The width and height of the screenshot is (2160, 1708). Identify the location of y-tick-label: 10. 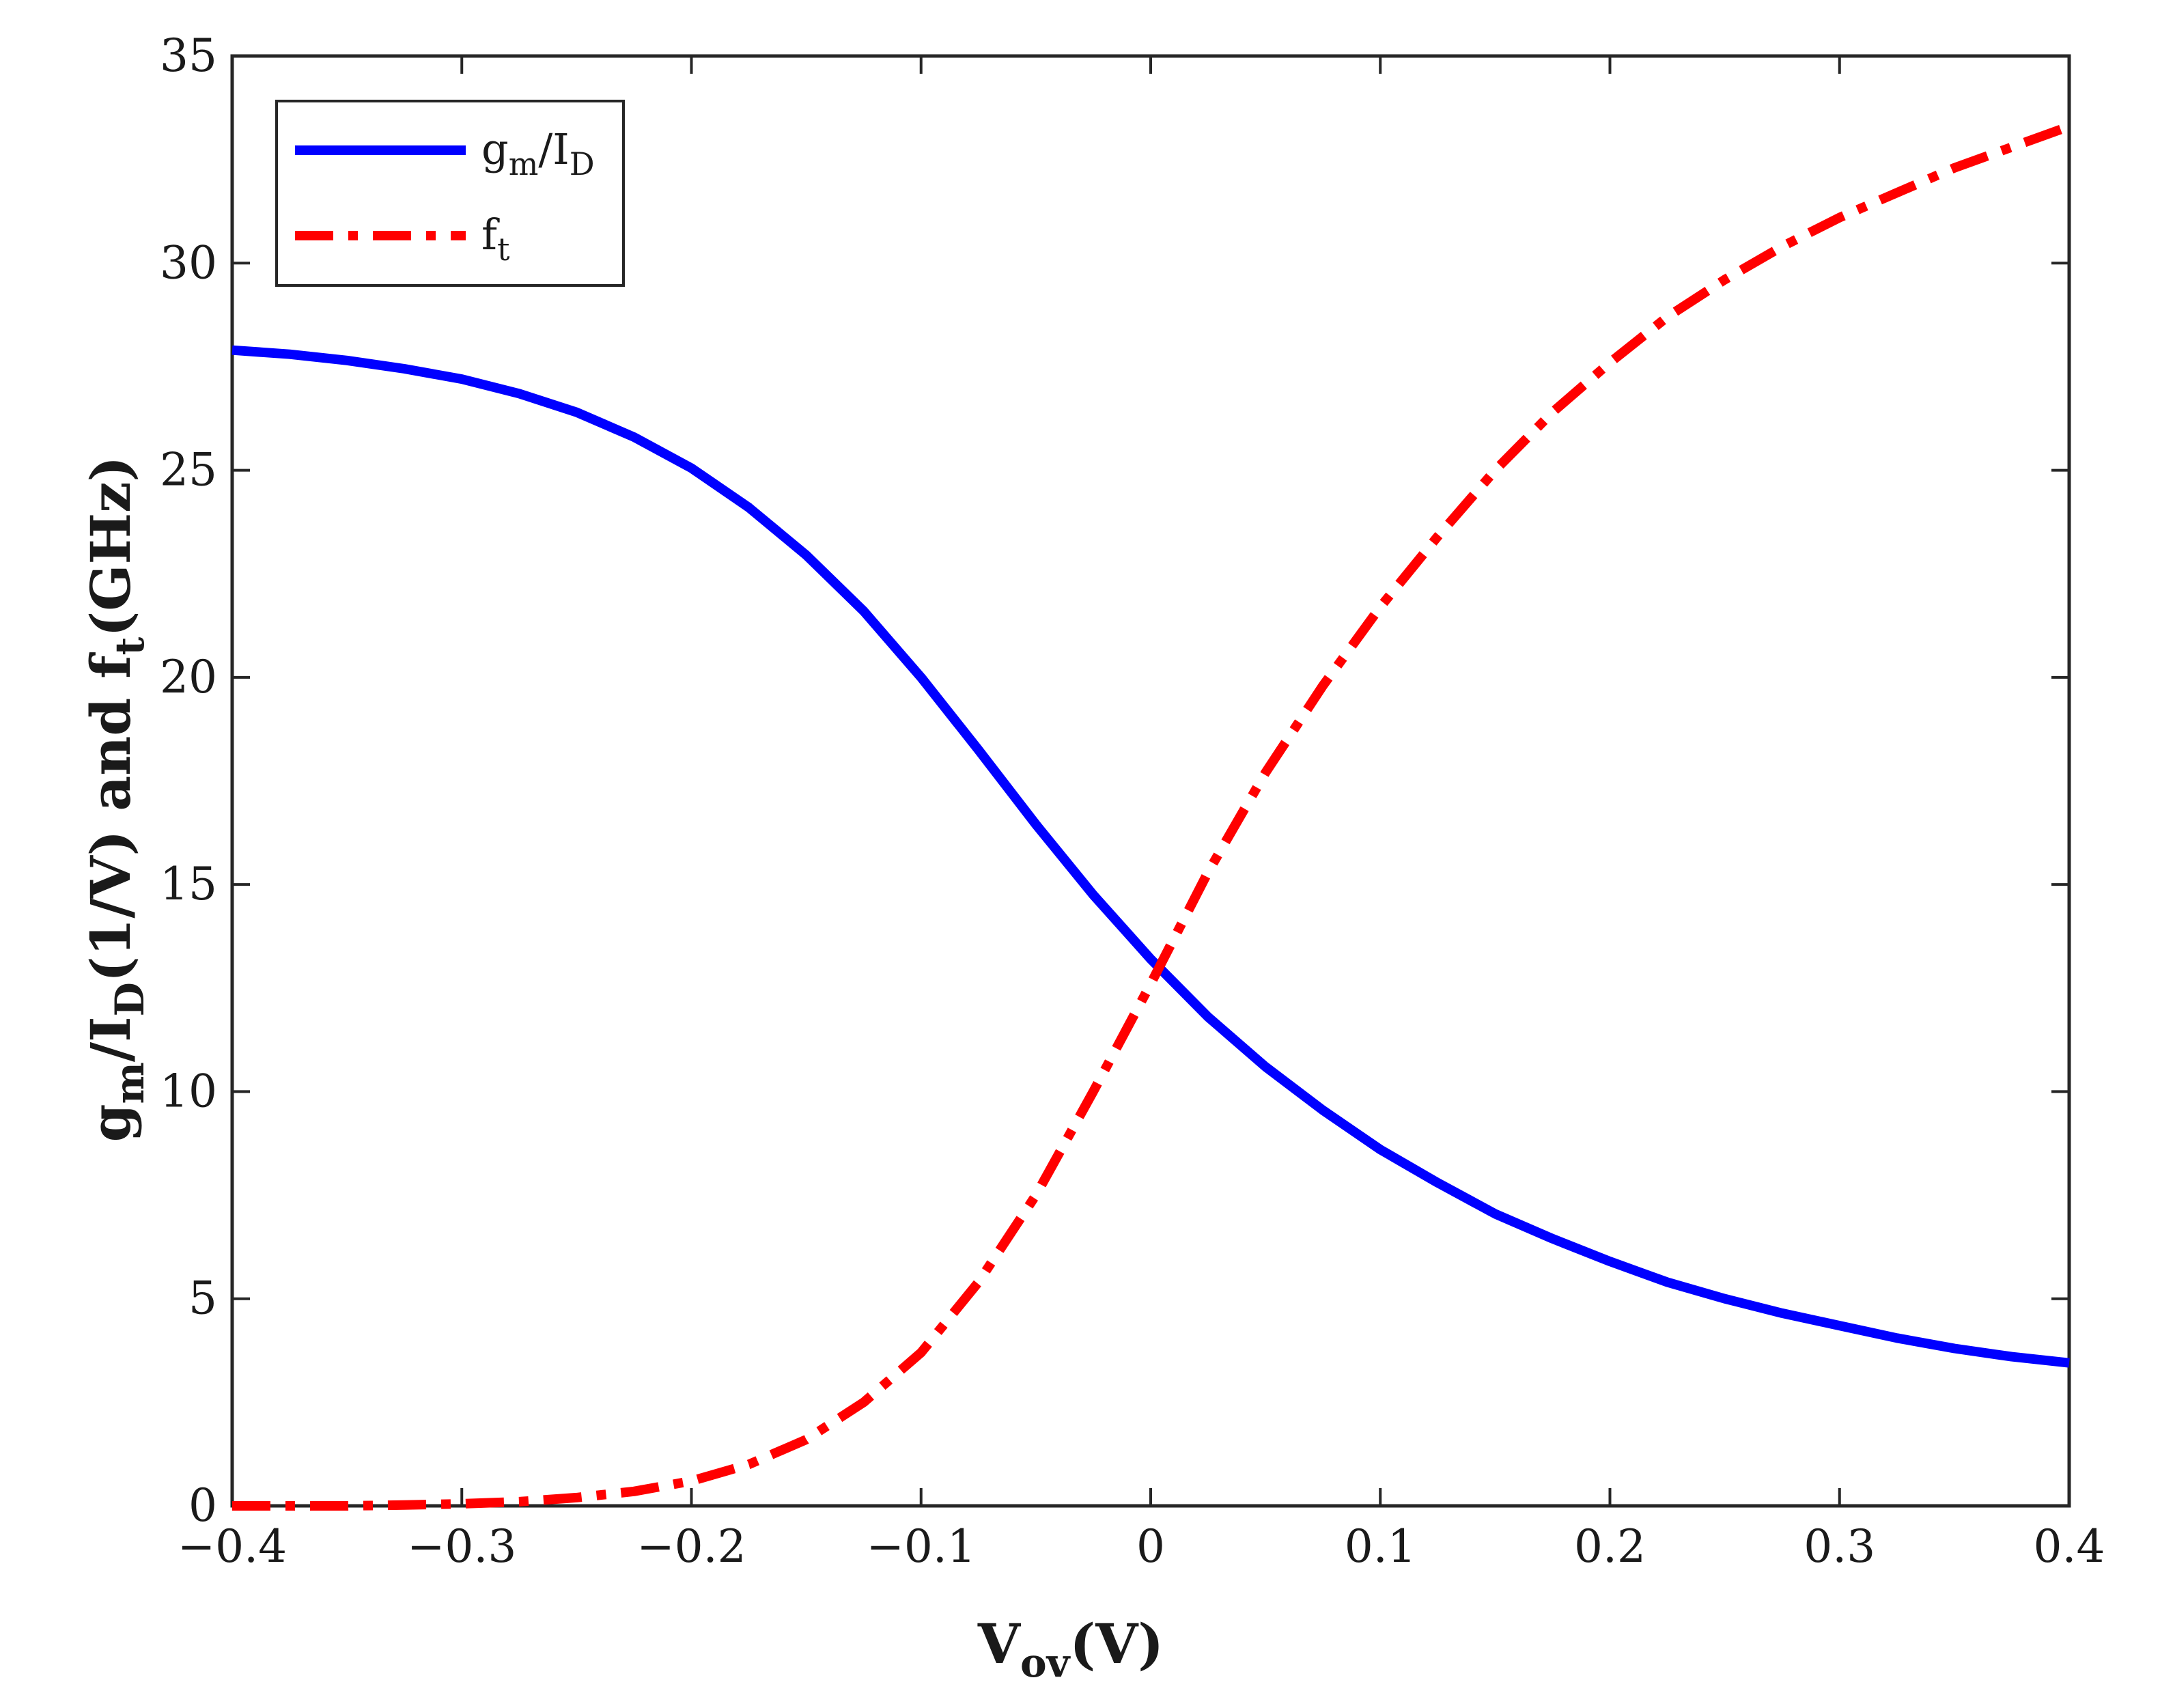
(188, 1091).